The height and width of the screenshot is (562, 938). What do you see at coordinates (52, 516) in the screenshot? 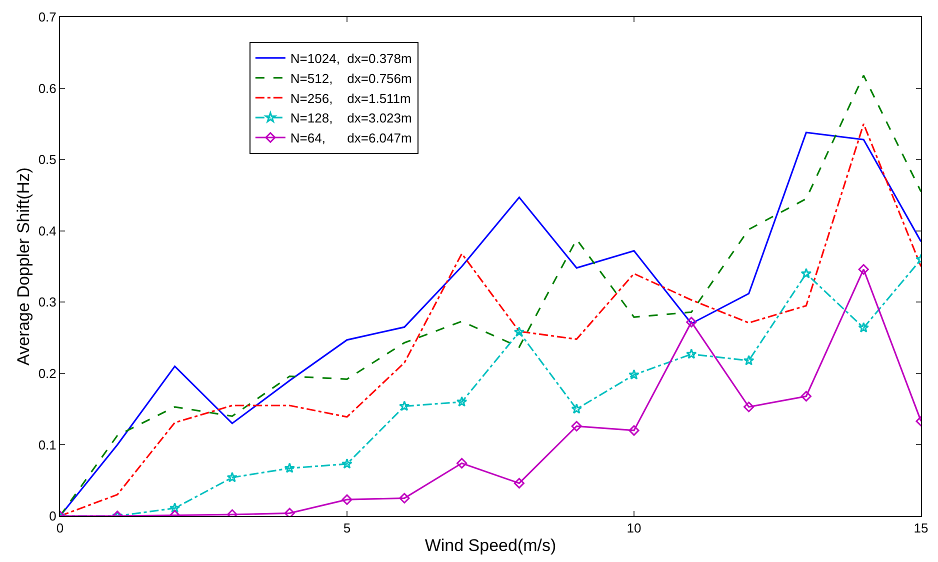
I see `y-tick-label: 0` at bounding box center [52, 516].